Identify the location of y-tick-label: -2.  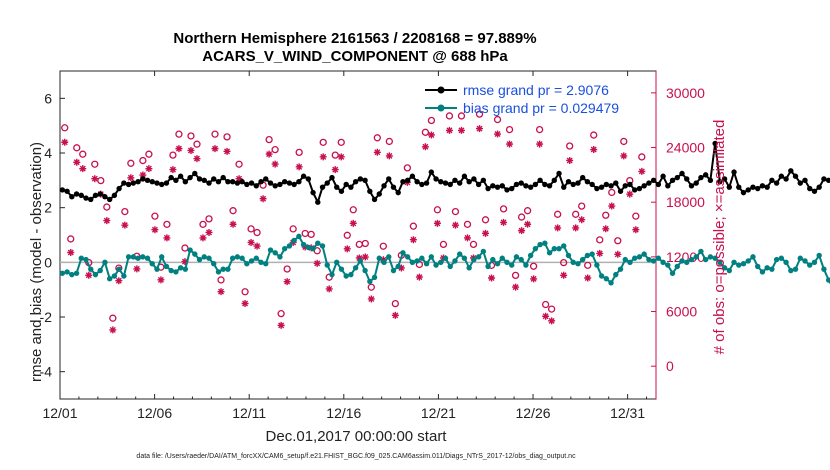
(46, 317).